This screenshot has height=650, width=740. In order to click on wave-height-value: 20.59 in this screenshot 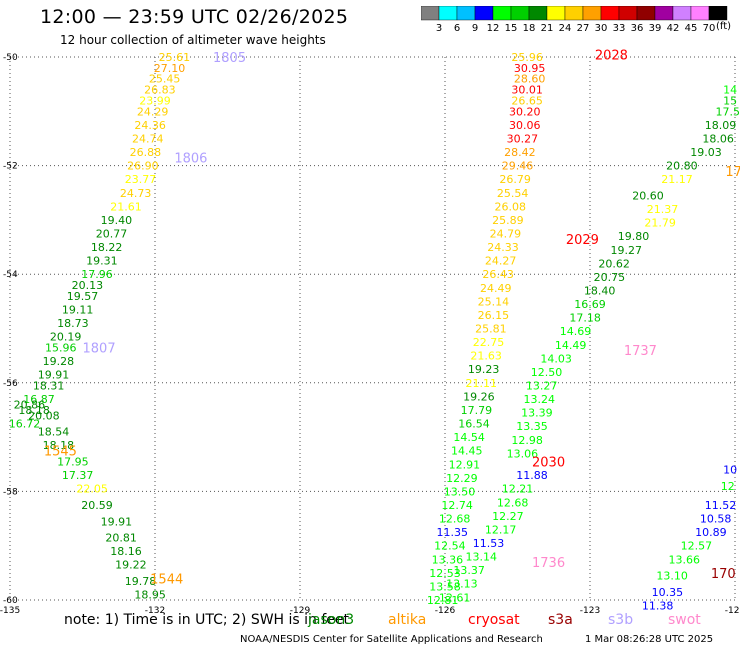, I will do `click(97, 505)`.